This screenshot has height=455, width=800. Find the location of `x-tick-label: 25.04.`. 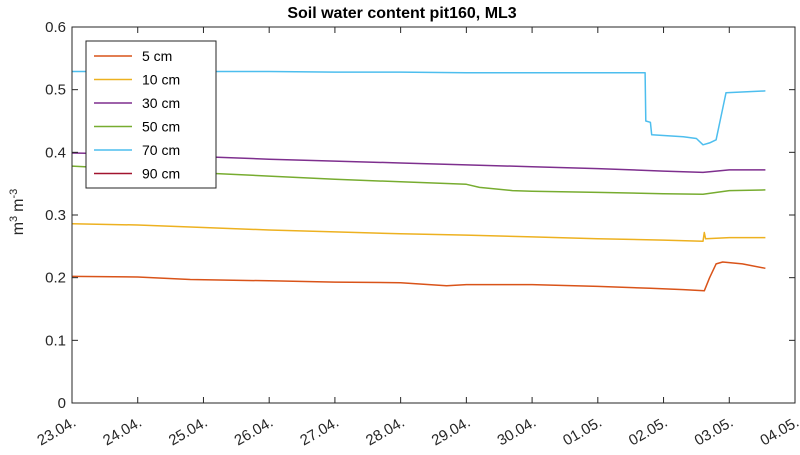

x-tick-label: 25.04. is located at coordinates (188, 432).